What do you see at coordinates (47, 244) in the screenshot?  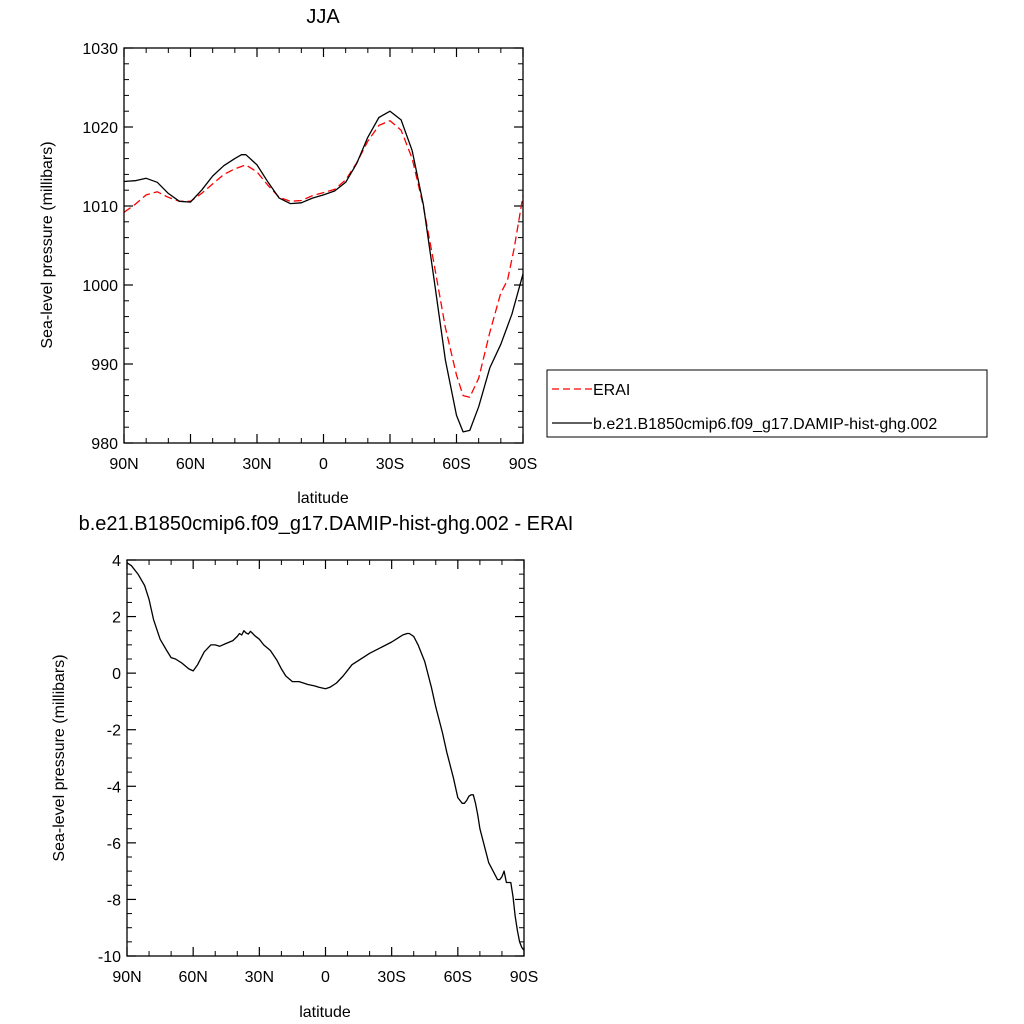 I see `top-panel-ylabel: Sea-level pressure (millibars)` at bounding box center [47, 244].